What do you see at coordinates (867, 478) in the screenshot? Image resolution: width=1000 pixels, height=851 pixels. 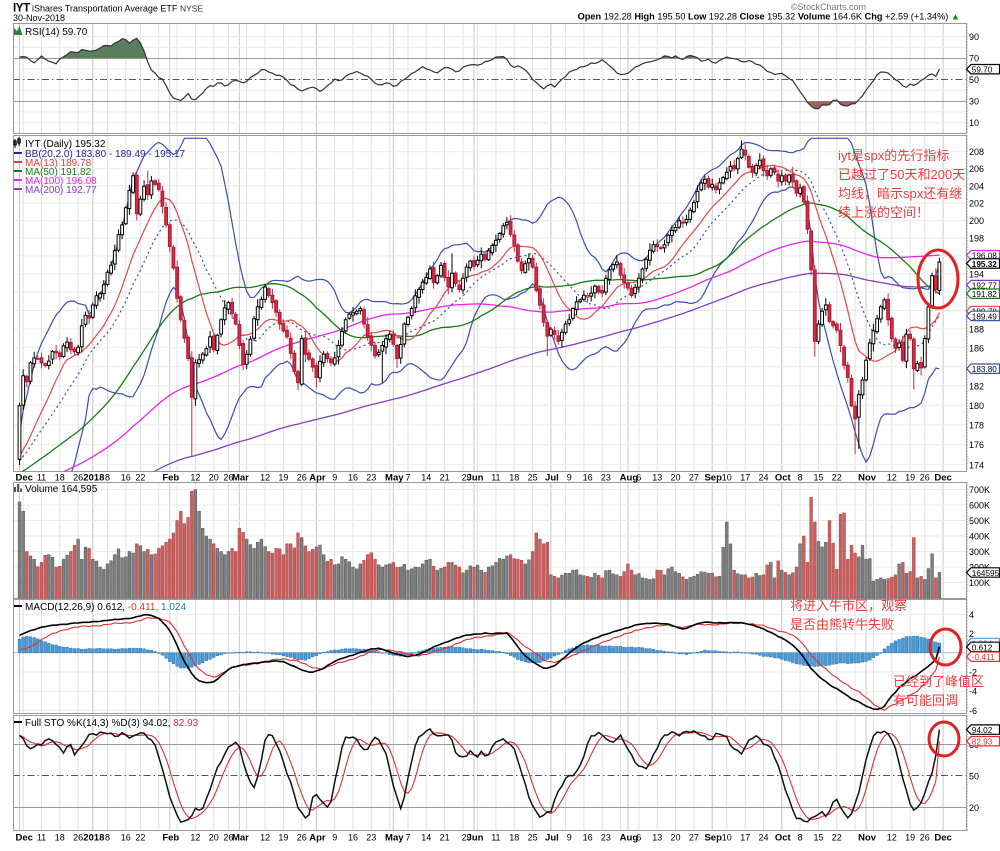 I see `svg-text: Nov` at bounding box center [867, 478].